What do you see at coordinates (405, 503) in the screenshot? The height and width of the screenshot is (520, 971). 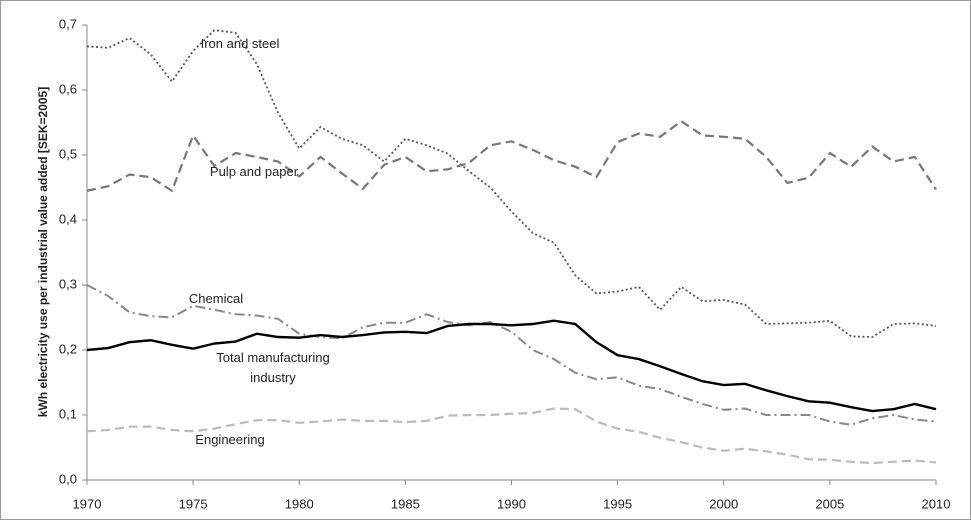 I see `x-tick-label: 1985` at bounding box center [405, 503].